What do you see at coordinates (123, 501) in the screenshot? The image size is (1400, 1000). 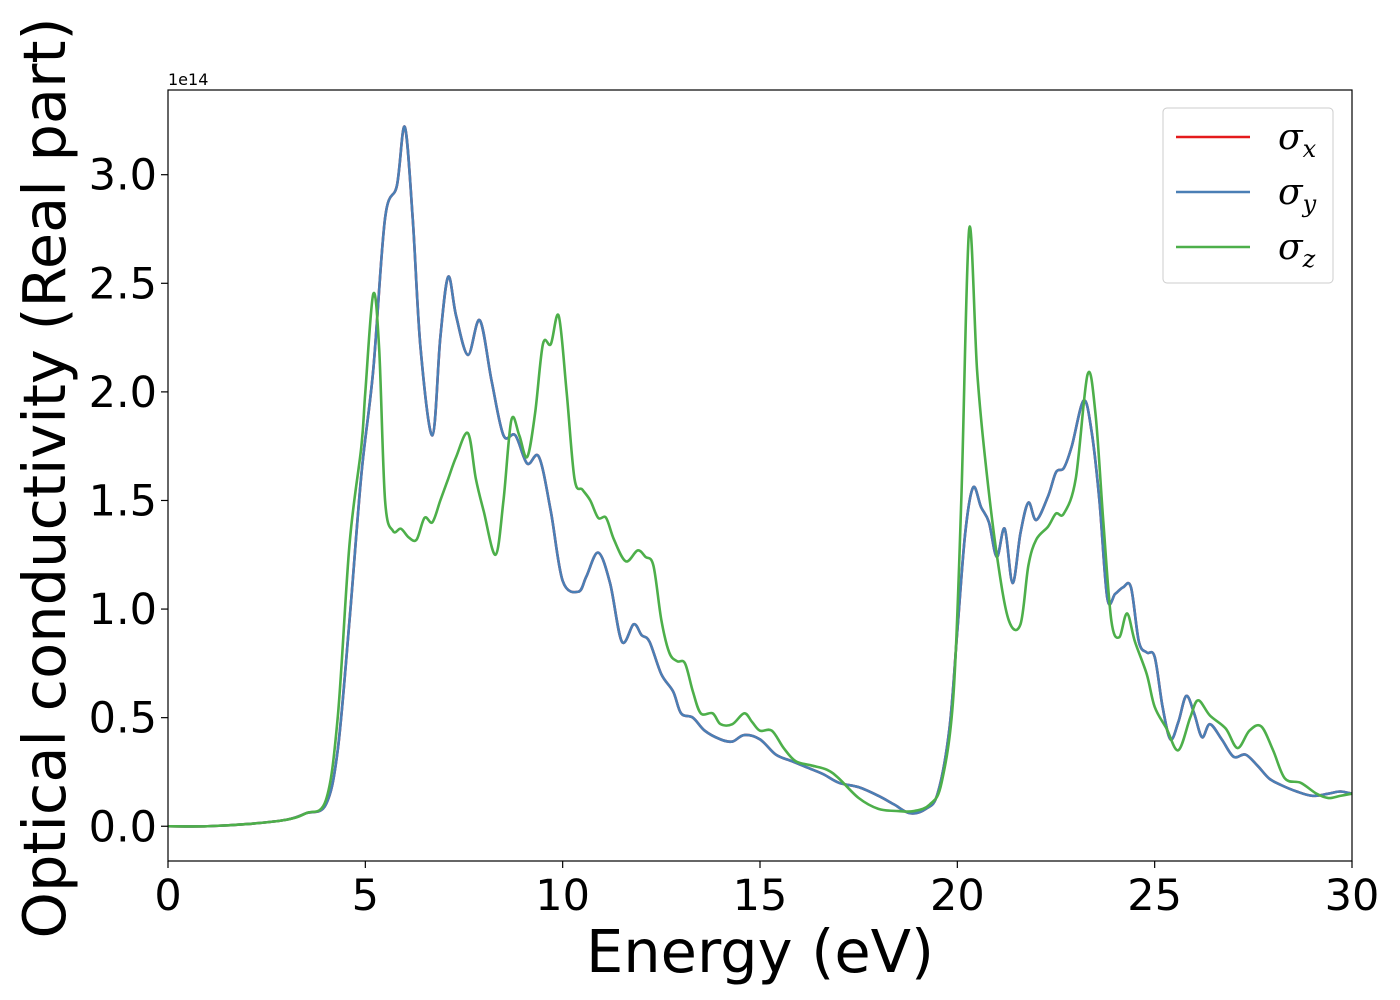 I see `y-tick-label: 1.5` at bounding box center [123, 501].